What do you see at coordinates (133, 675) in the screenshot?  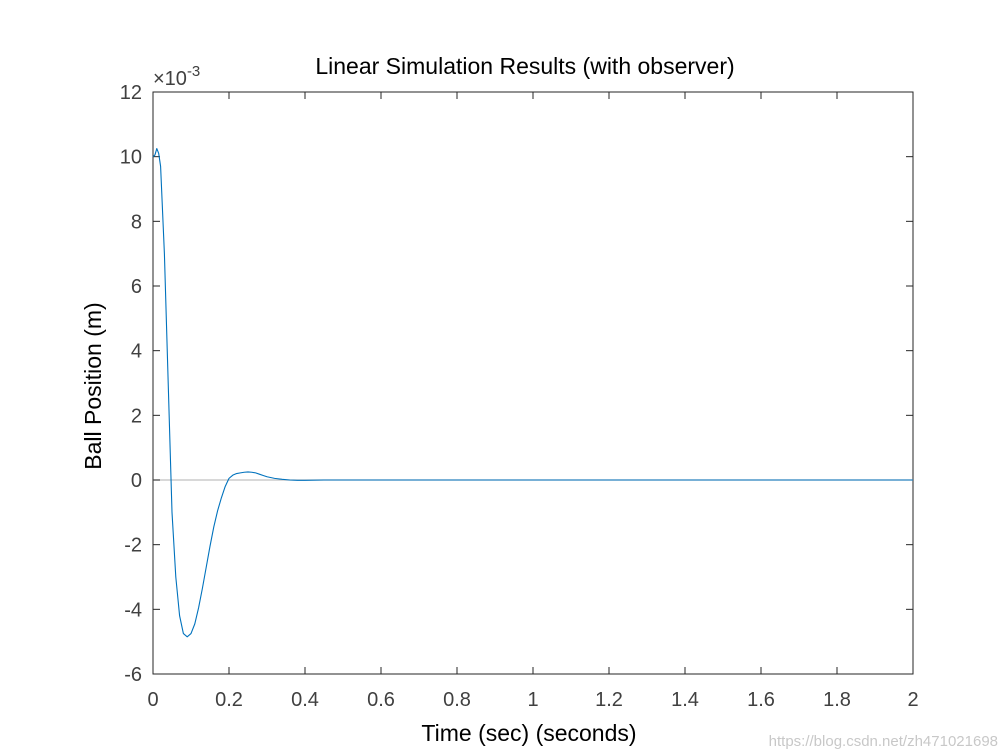 I see `y-tick-label: -6` at bounding box center [133, 675].